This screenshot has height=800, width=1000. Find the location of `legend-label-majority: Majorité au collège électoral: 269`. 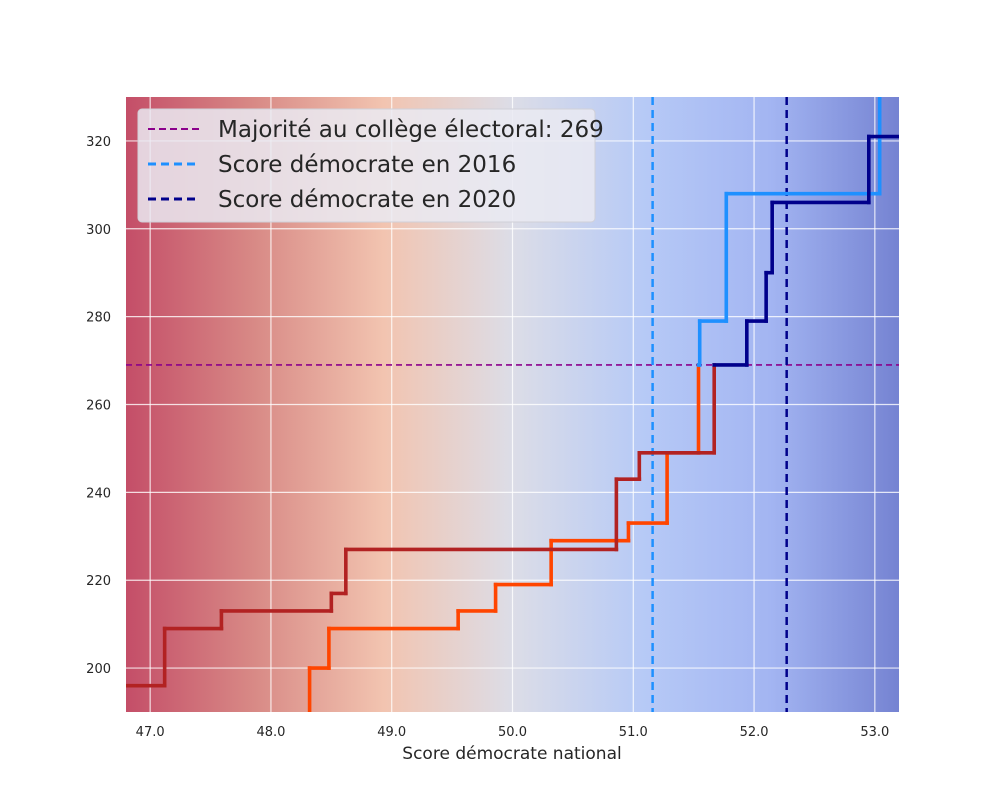

legend-label-majority: Majorité au collège électoral: 269 is located at coordinates (411, 130).